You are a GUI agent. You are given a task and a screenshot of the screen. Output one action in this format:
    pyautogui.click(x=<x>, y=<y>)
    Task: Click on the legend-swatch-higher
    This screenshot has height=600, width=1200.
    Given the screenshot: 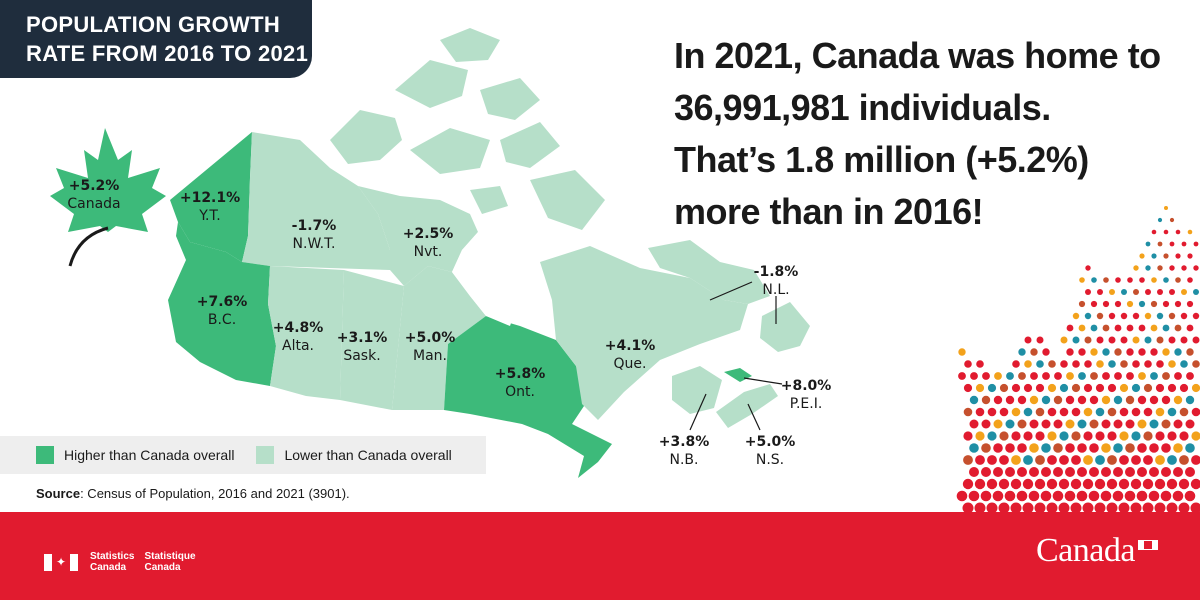 What is the action you would take?
    pyautogui.click(x=45, y=455)
    